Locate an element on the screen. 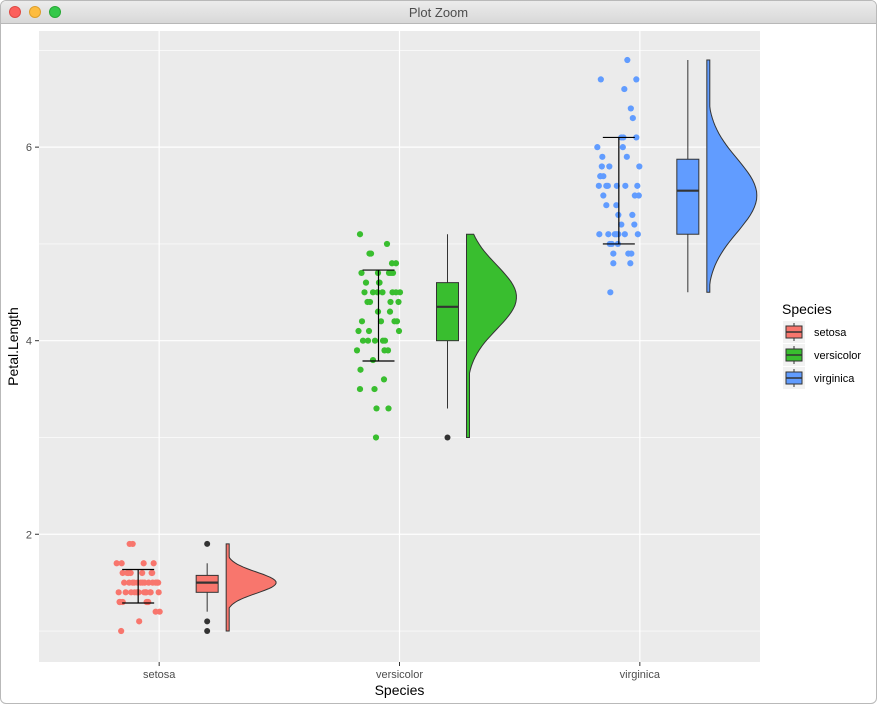  x-axis-title: Species is located at coordinates (400, 690).